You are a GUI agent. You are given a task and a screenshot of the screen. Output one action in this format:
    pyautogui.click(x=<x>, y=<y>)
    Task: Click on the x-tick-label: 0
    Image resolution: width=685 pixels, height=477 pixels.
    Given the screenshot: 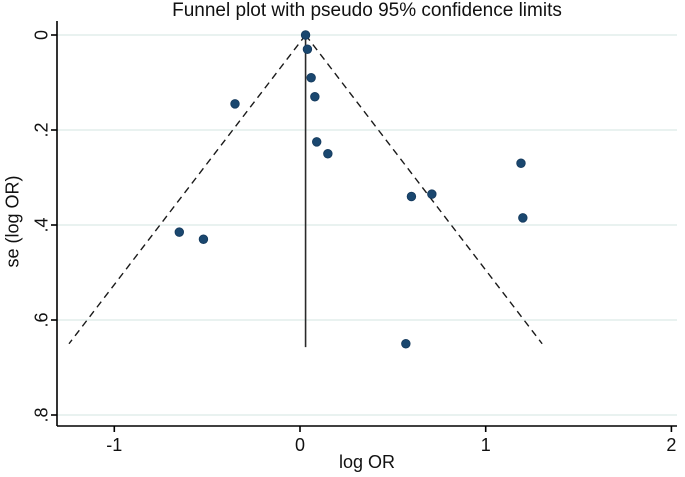 What is the action you would take?
    pyautogui.click(x=300, y=445)
    